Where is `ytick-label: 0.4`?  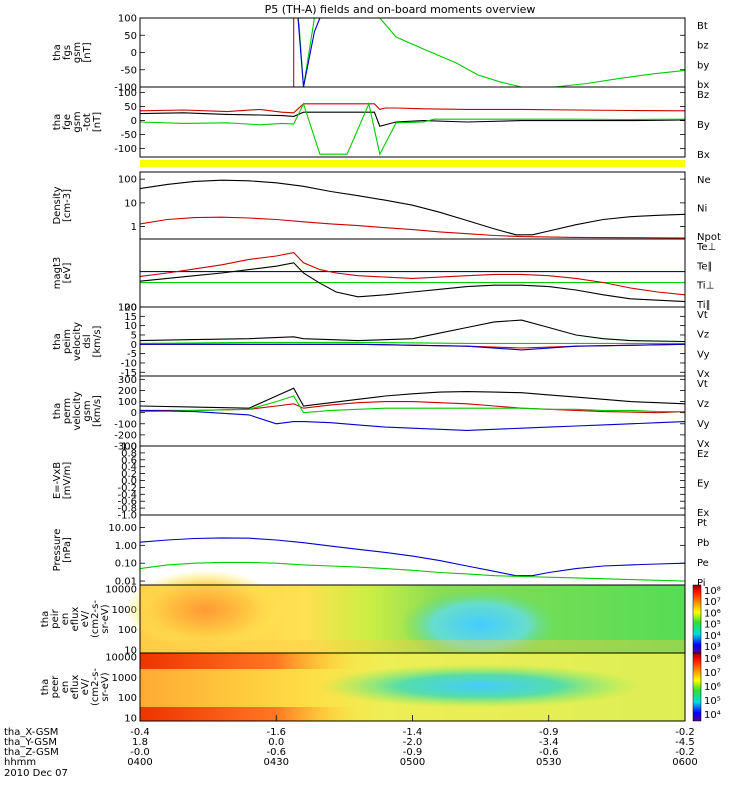
ytick-label: 0.4 is located at coordinates (129, 467).